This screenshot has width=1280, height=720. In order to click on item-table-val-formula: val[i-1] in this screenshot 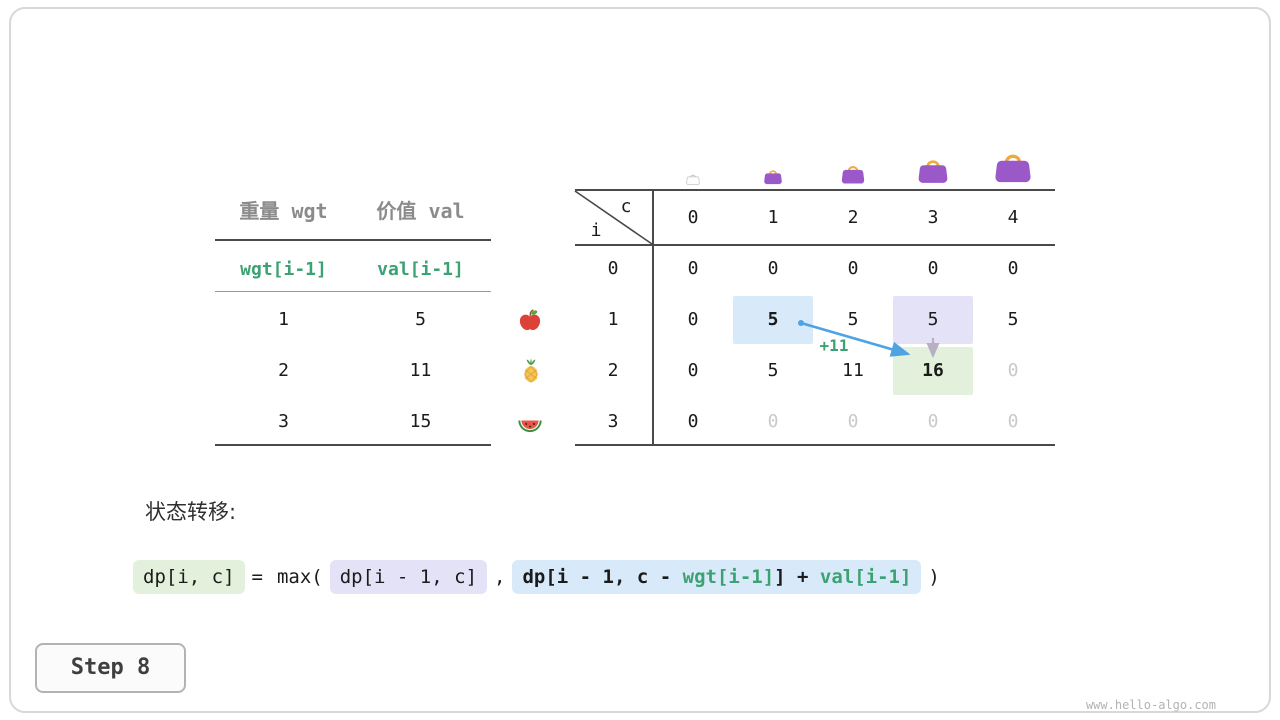, I will do `click(420, 269)`.